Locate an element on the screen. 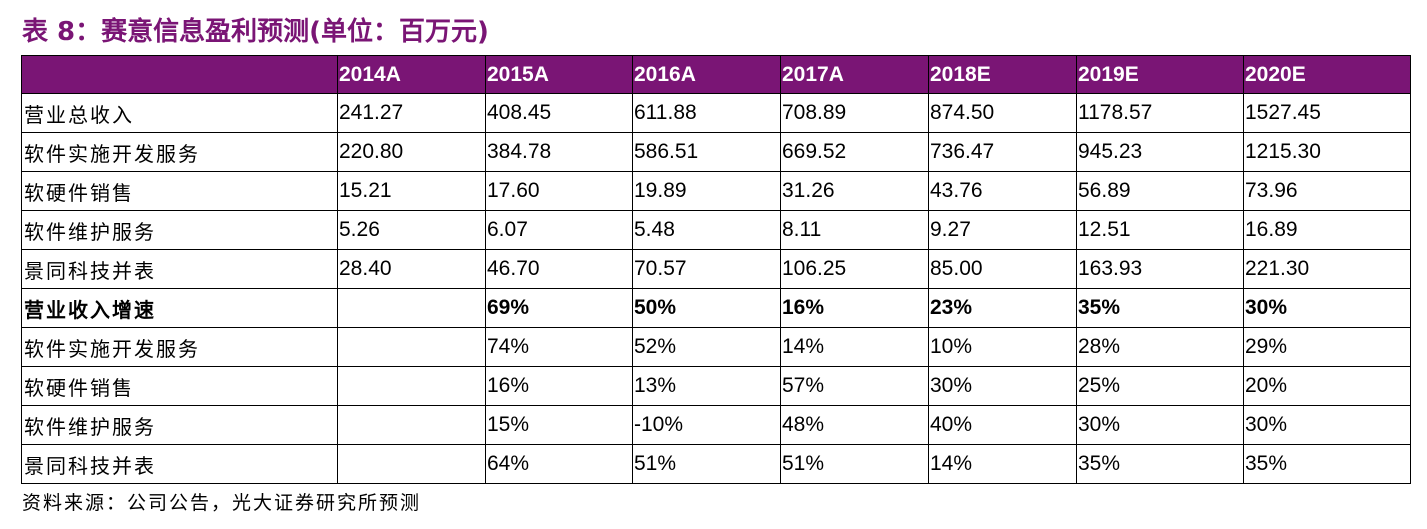 The height and width of the screenshot is (529, 1427). table-cell: 16.89 is located at coordinates (1327, 230).